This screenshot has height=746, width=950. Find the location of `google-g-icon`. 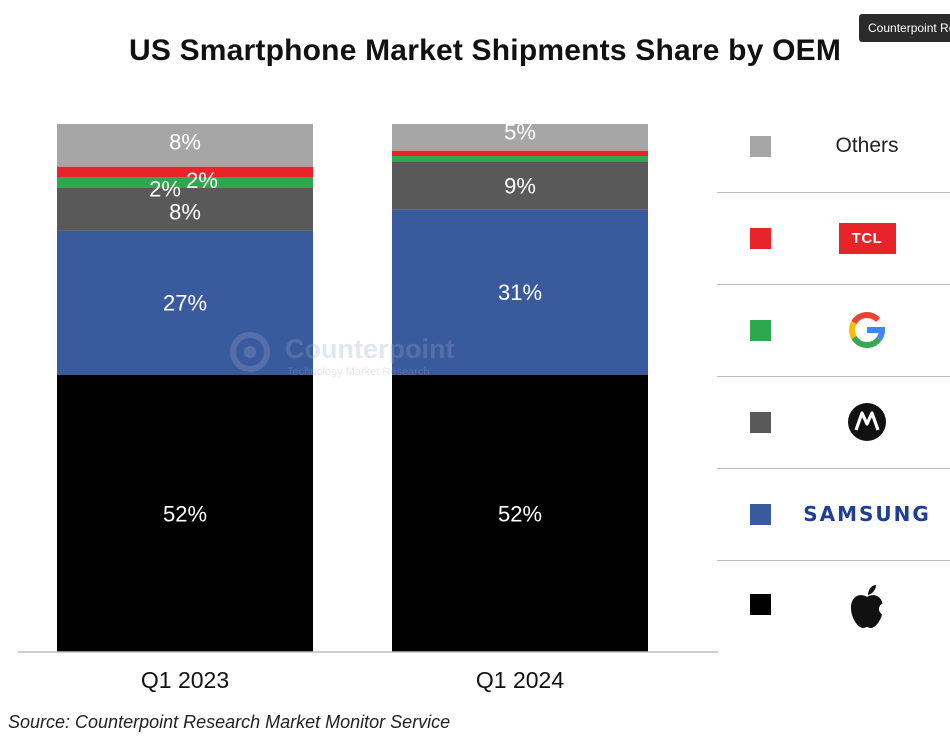

google-g-icon is located at coordinates (867, 329).